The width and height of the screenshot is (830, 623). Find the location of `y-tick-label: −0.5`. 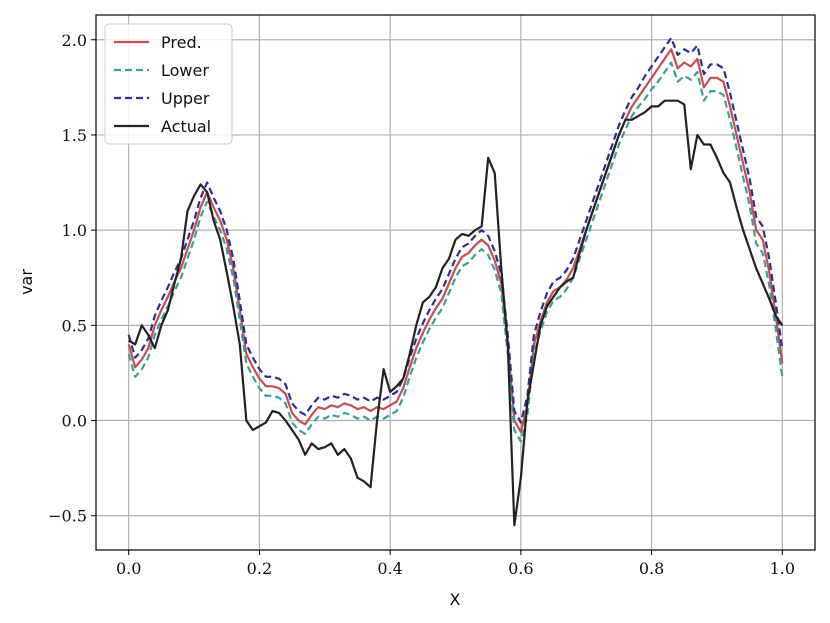

y-tick-label: −0.5 is located at coordinates (67, 516).